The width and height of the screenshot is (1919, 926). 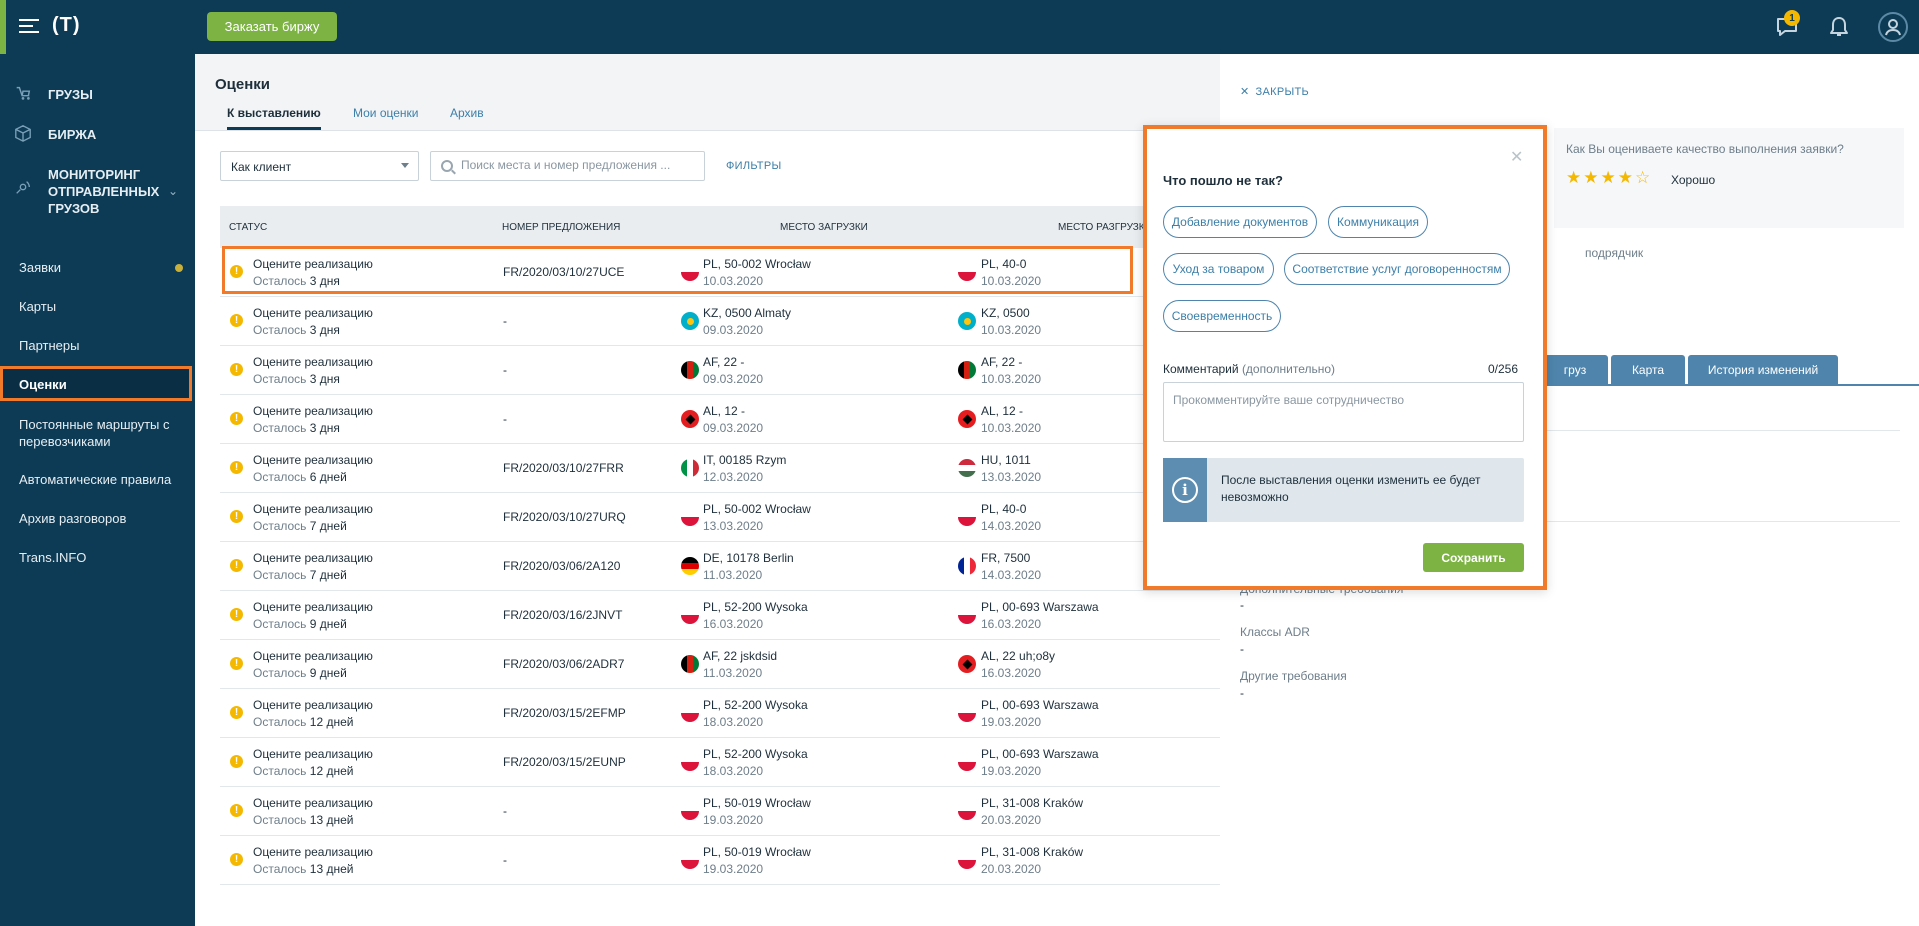 What do you see at coordinates (447, 166) in the screenshot?
I see `search-icon` at bounding box center [447, 166].